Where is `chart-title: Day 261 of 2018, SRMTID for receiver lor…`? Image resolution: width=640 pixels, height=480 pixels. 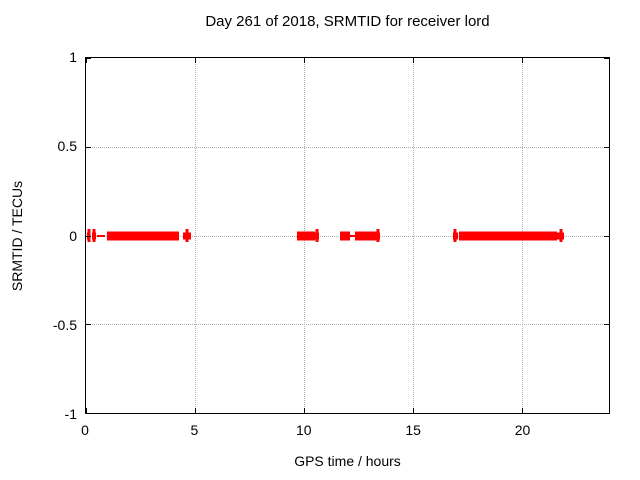 chart-title: Day 261 of 2018, SRMTID for receiver lor… is located at coordinates (347, 21).